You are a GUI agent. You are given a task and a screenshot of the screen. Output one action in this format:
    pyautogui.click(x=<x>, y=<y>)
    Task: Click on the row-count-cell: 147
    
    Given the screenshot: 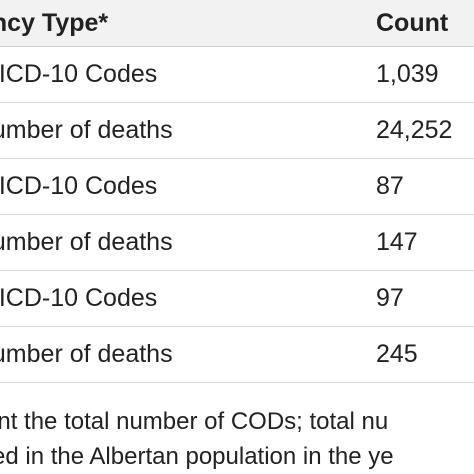 What is the action you would take?
    pyautogui.click(x=397, y=242)
    